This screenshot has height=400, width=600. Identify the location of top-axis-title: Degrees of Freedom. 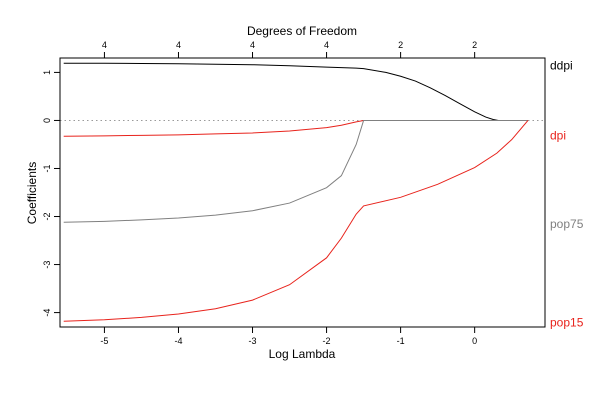
(302, 31).